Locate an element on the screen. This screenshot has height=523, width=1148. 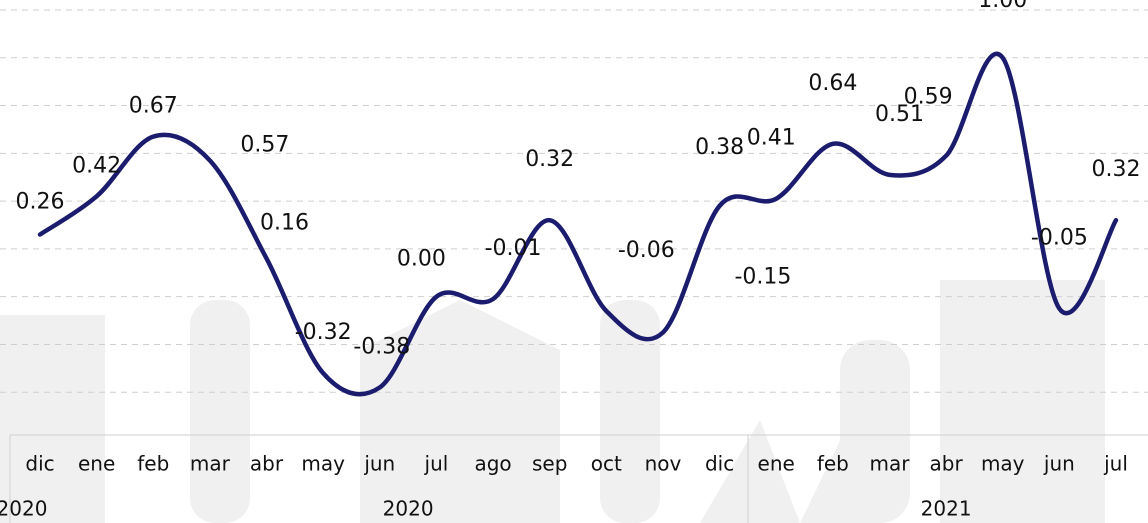
data-label: 0.16 is located at coordinates (284, 222).